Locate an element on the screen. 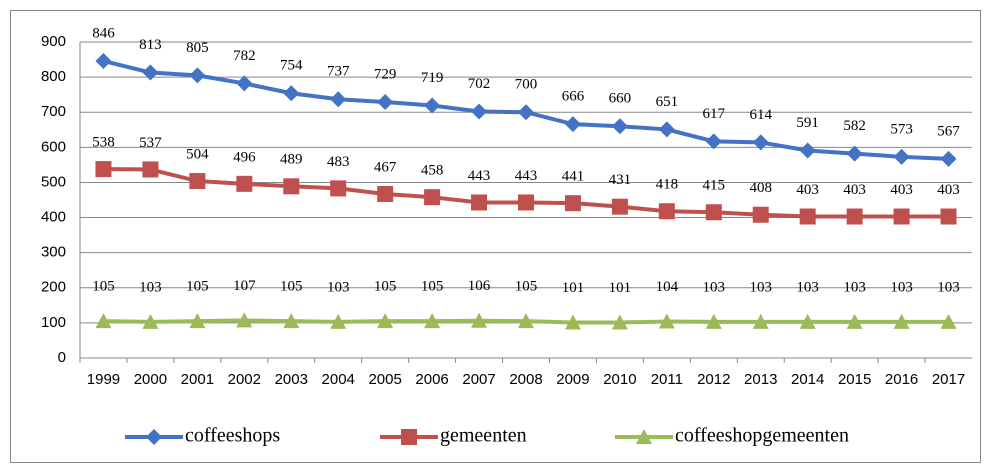 This screenshot has height=473, width=991. data-label: 567 is located at coordinates (948, 131).